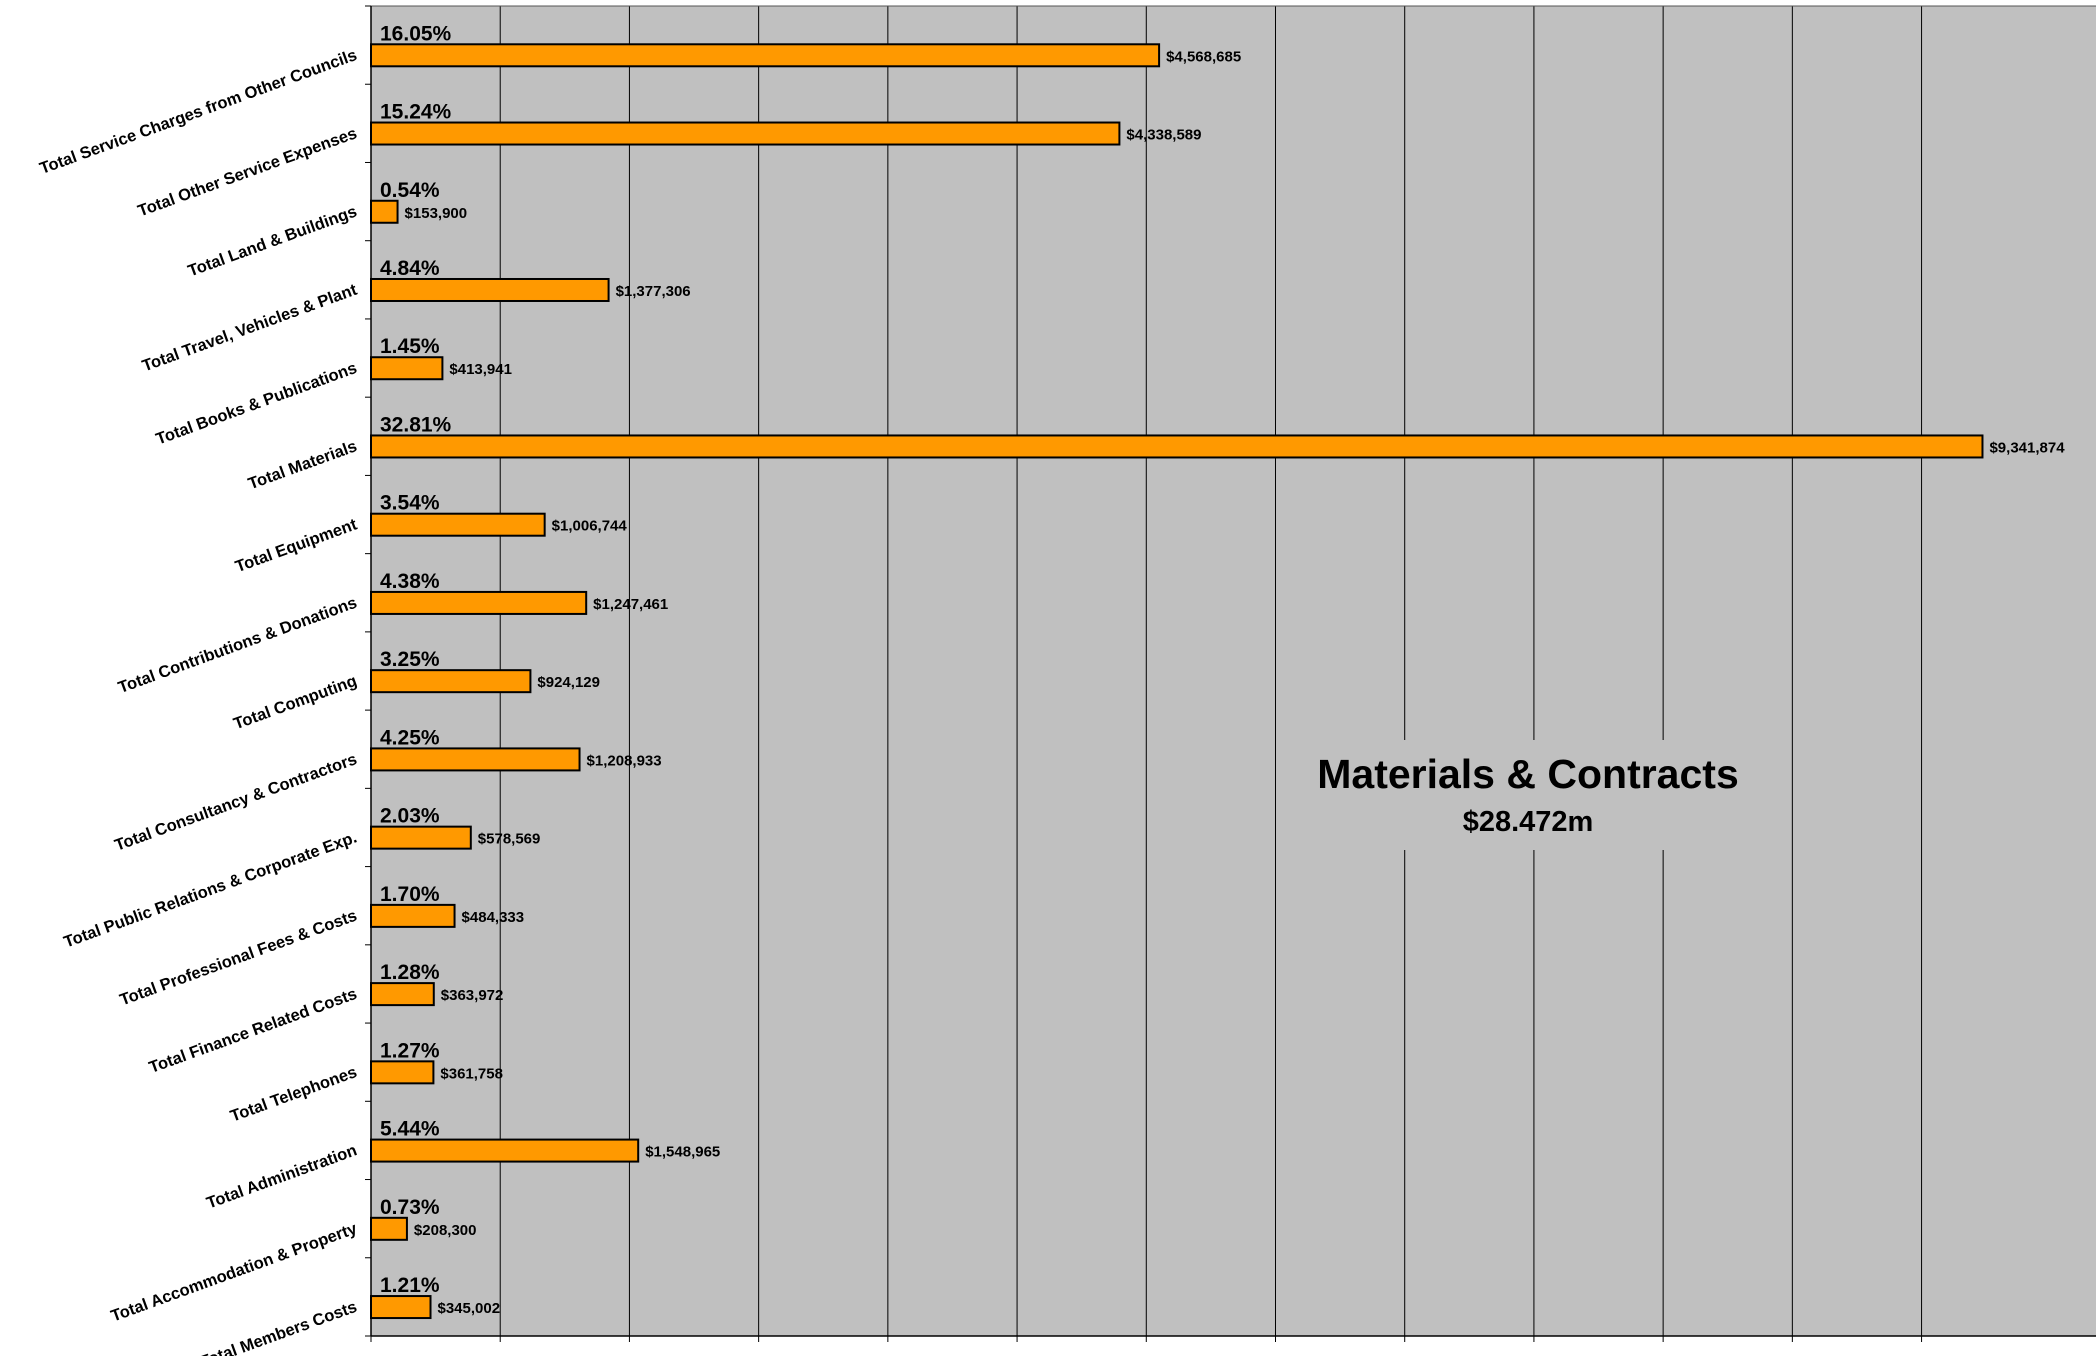 This screenshot has width=2096, height=1361. I want to click on value-label: $413,941, so click(480, 369).